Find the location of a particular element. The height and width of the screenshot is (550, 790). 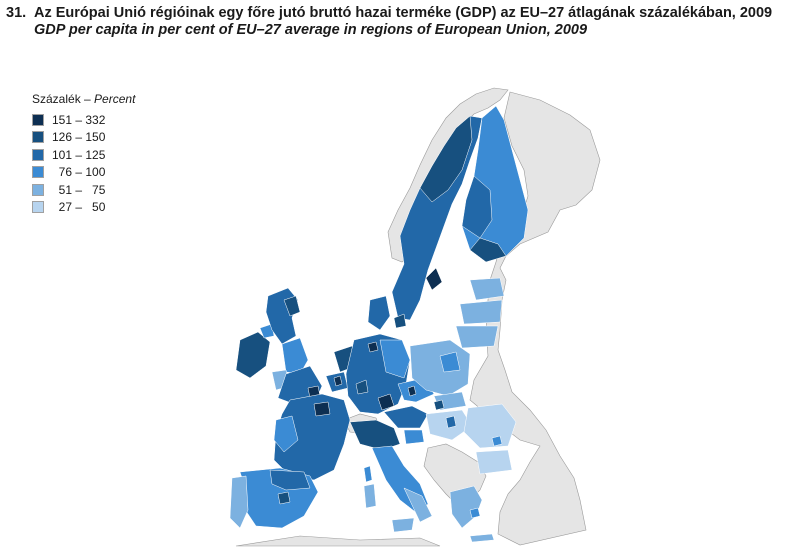

legend-row: 76 – 100 is located at coordinates (83, 173).